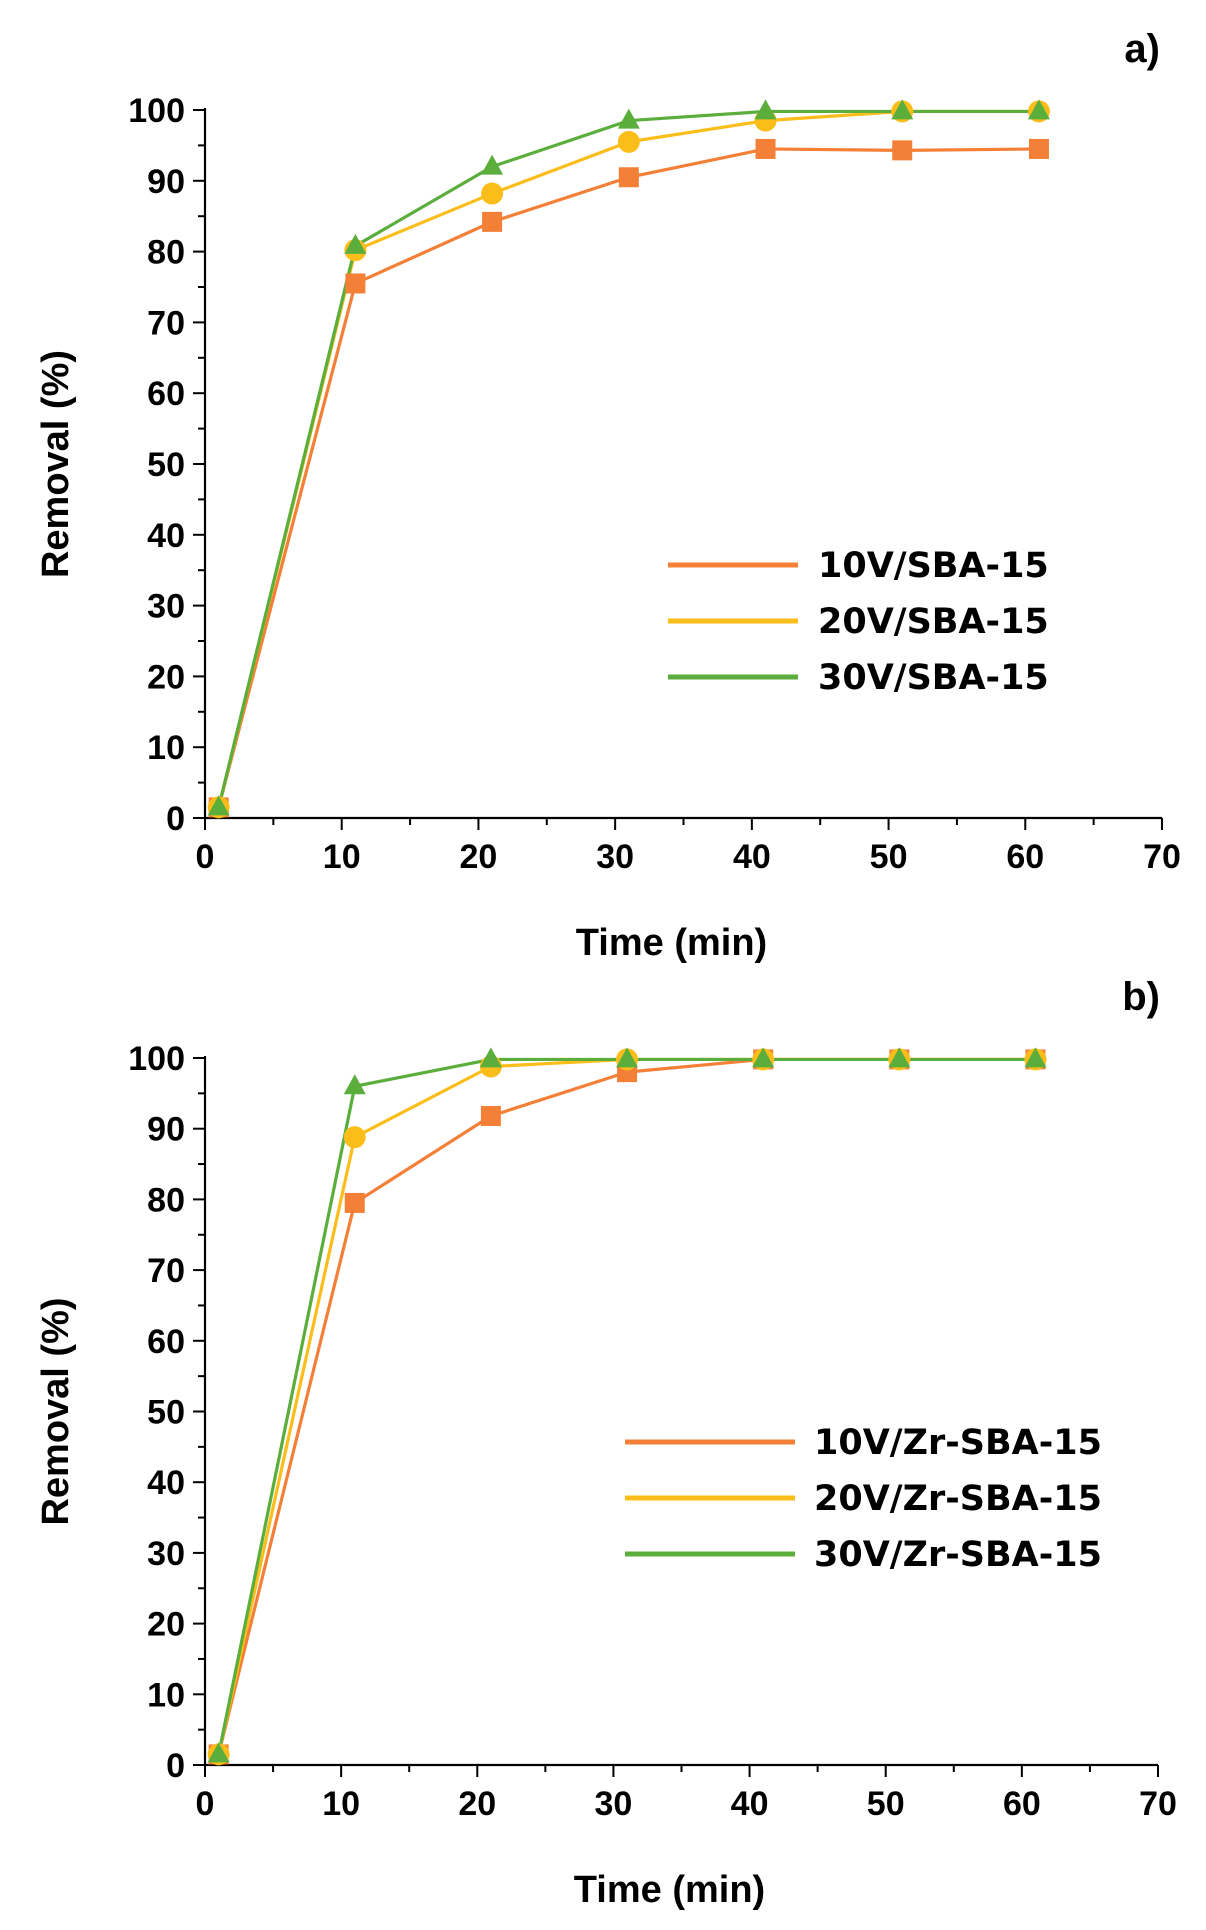  I want to click on legend-label: 20V/SBA-15, so click(933, 622).